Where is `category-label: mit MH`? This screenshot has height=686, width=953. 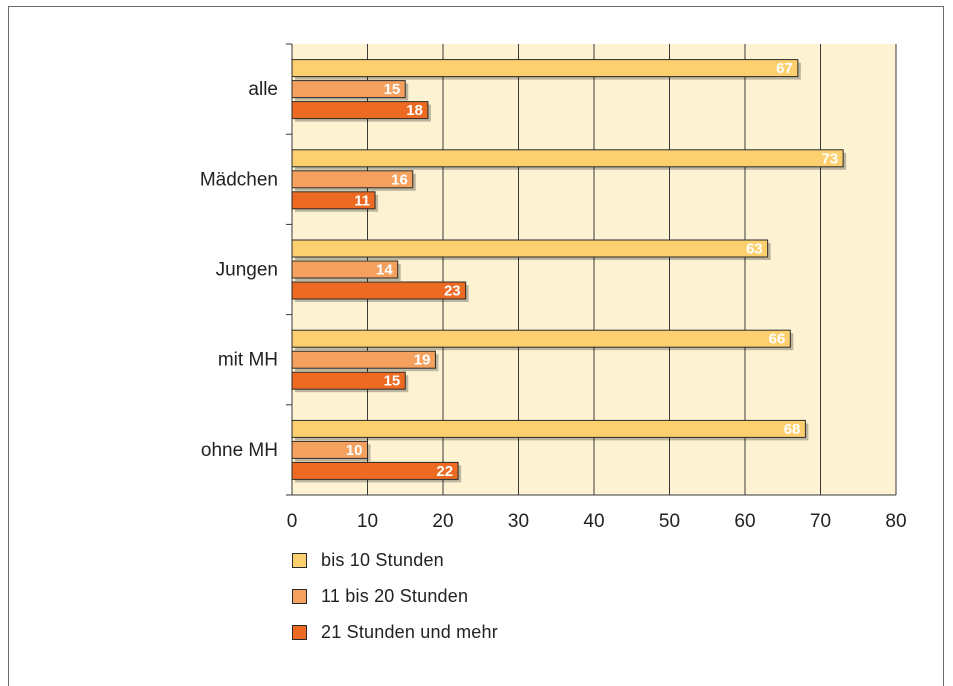
category-label: mit MH is located at coordinates (248, 360).